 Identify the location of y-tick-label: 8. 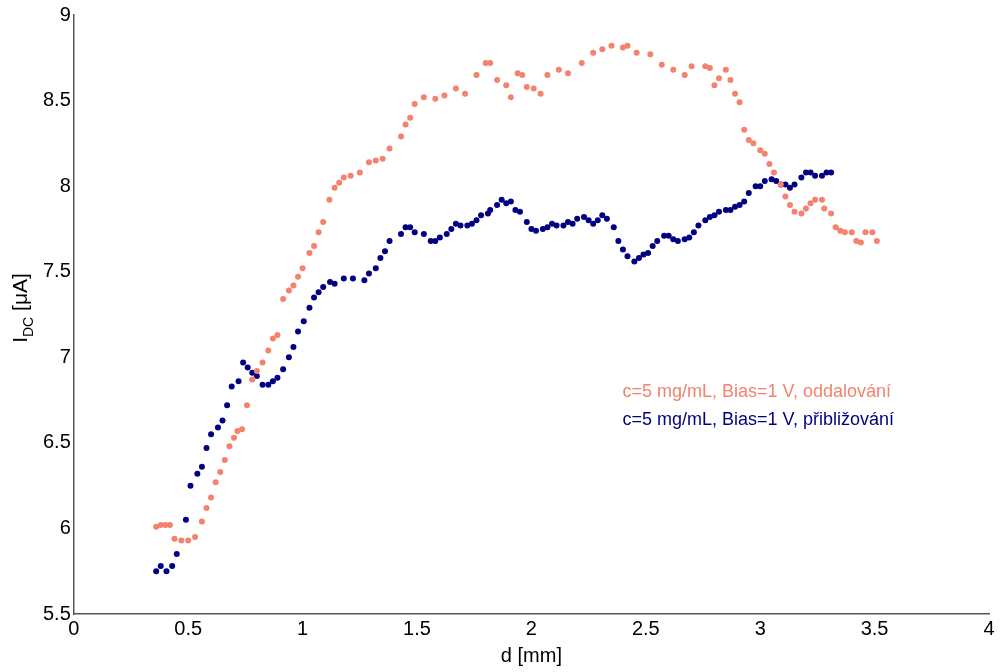
(65, 184).